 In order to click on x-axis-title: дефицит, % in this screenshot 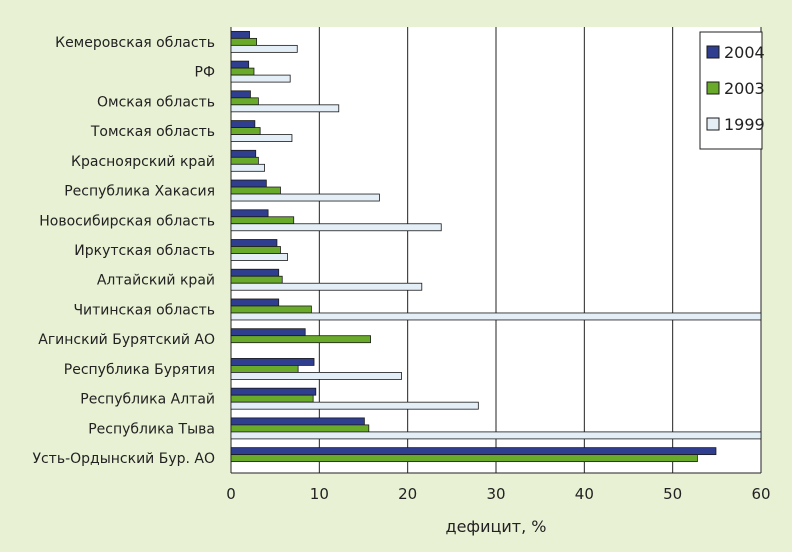, I will do `click(496, 526)`.